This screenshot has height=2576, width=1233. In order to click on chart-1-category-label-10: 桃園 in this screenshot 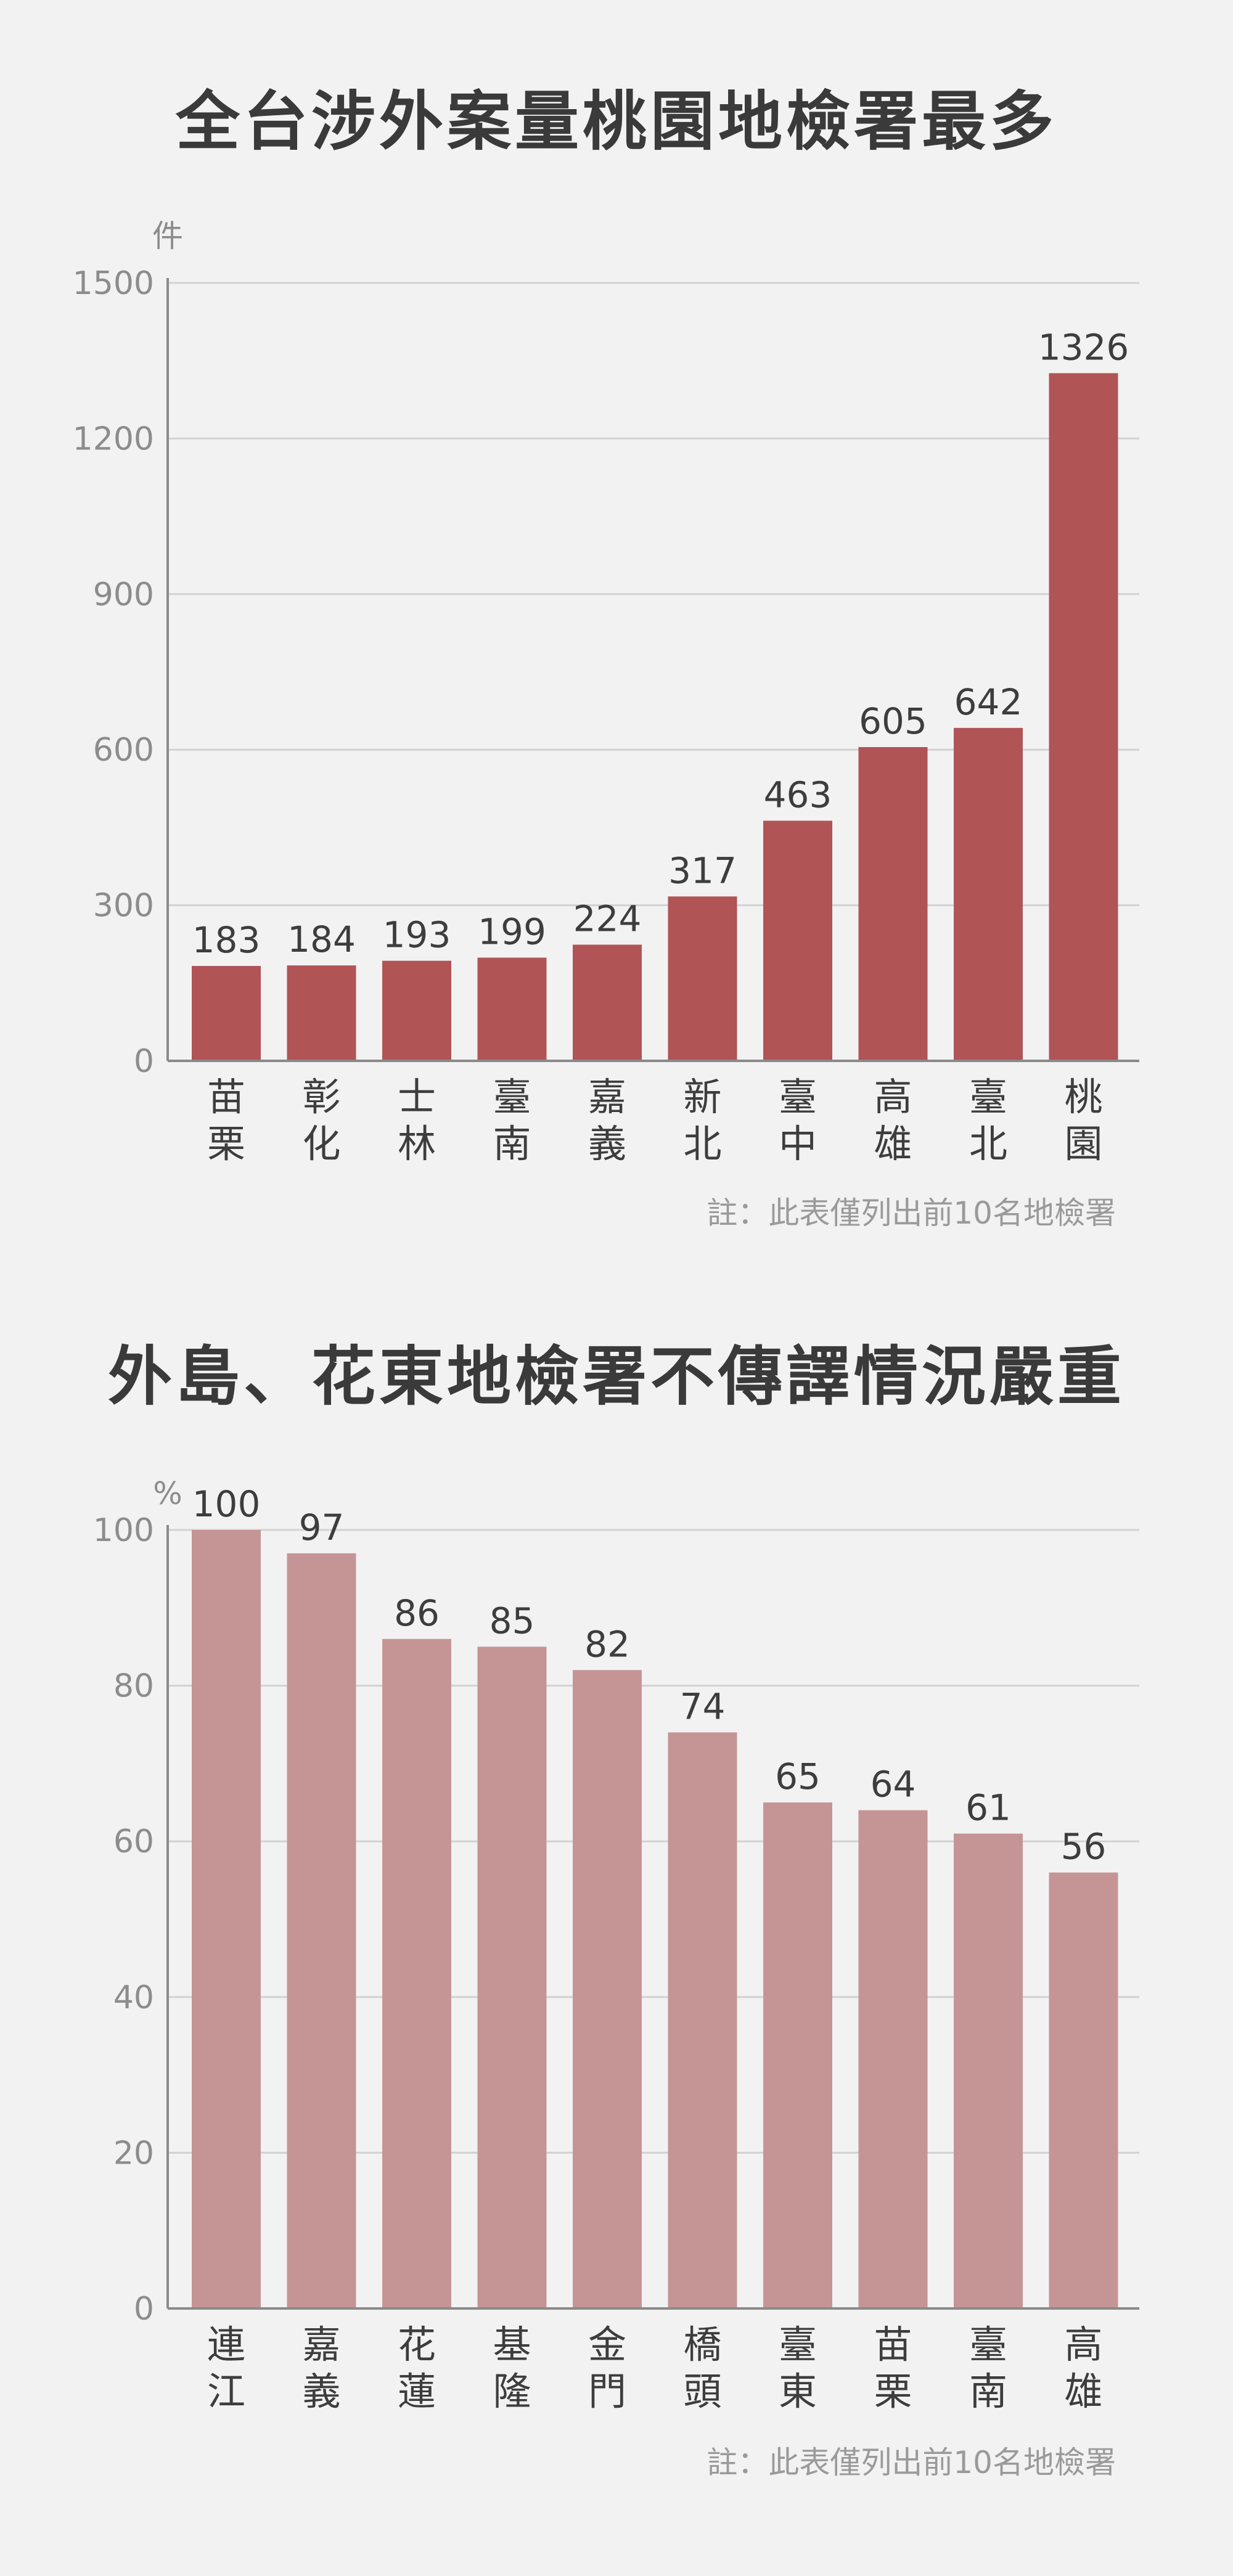, I will do `click(1083, 1120)`.